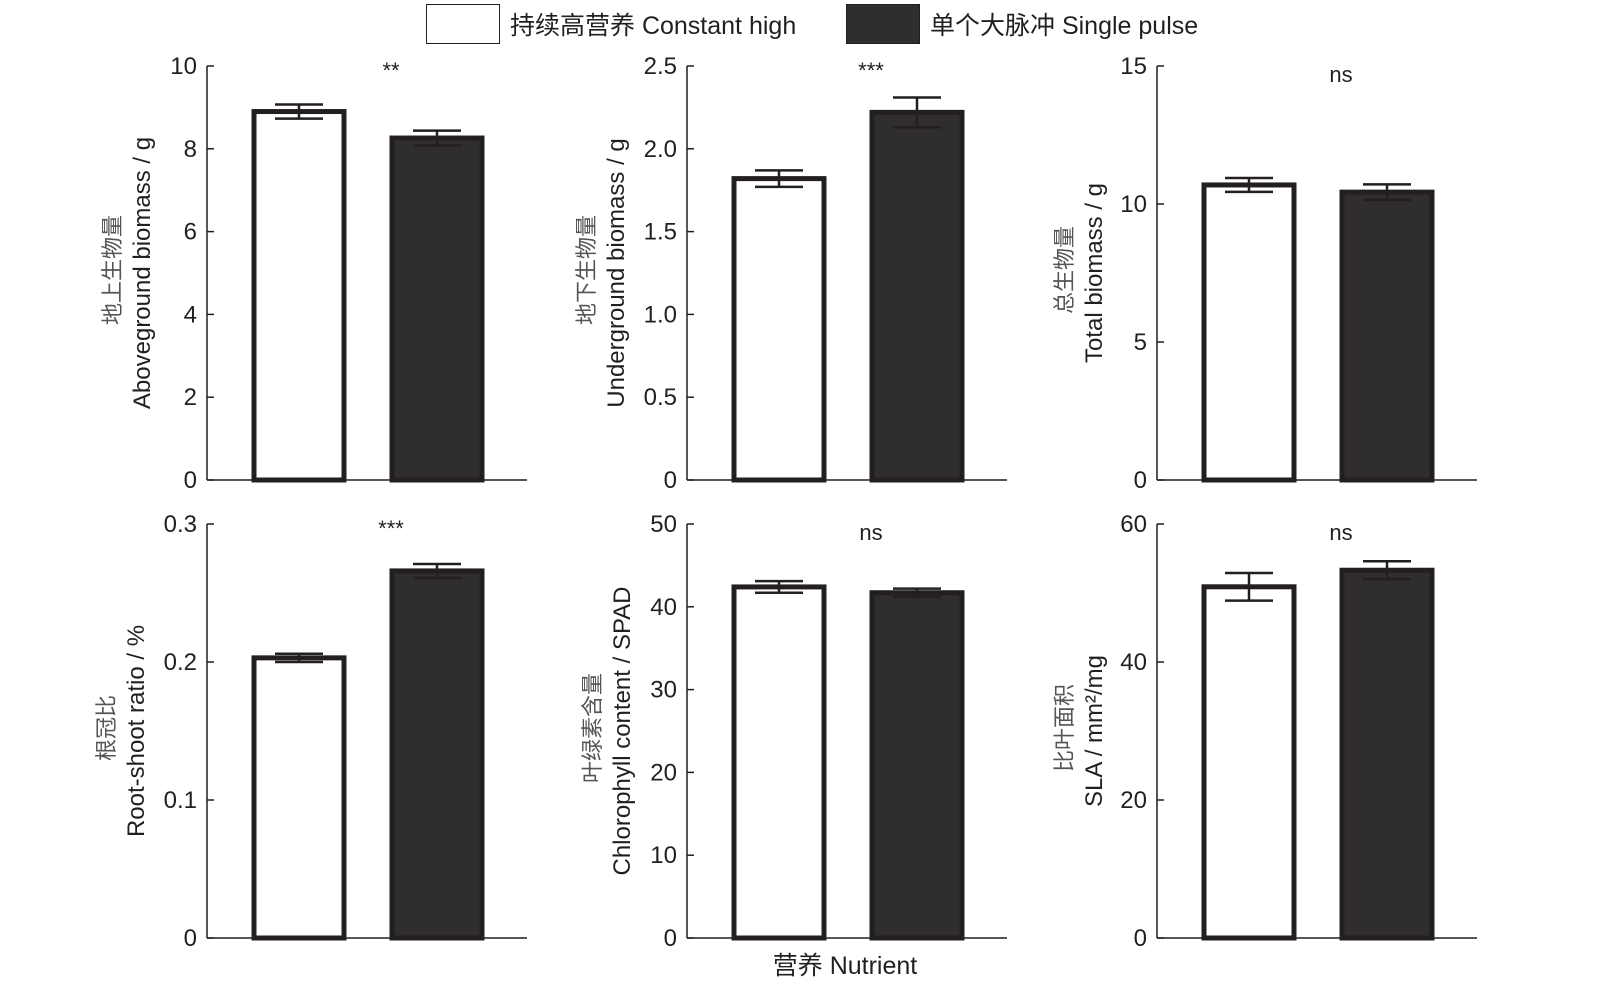  I want to click on y-axis-label: Aboveground biomass / g, so click(142, 273).